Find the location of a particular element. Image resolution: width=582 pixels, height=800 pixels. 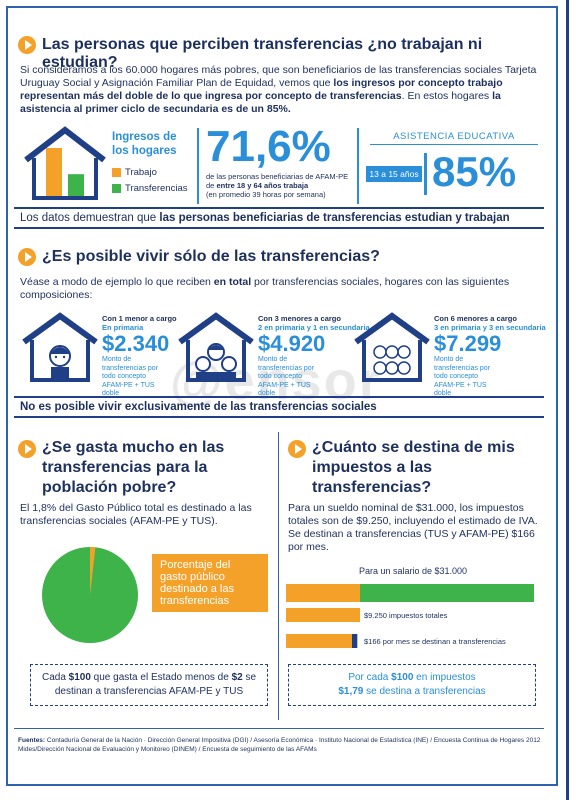

bar-work is located at coordinates (54, 172).